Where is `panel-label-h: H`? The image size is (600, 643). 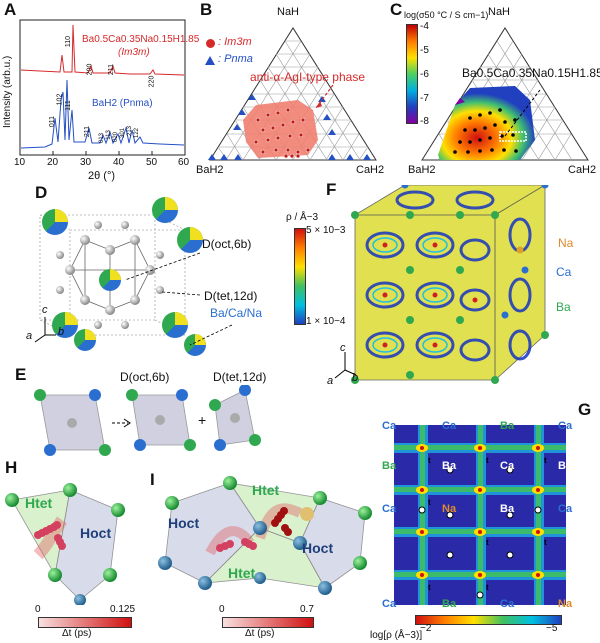
panel-label-h: H is located at coordinates (11, 467).